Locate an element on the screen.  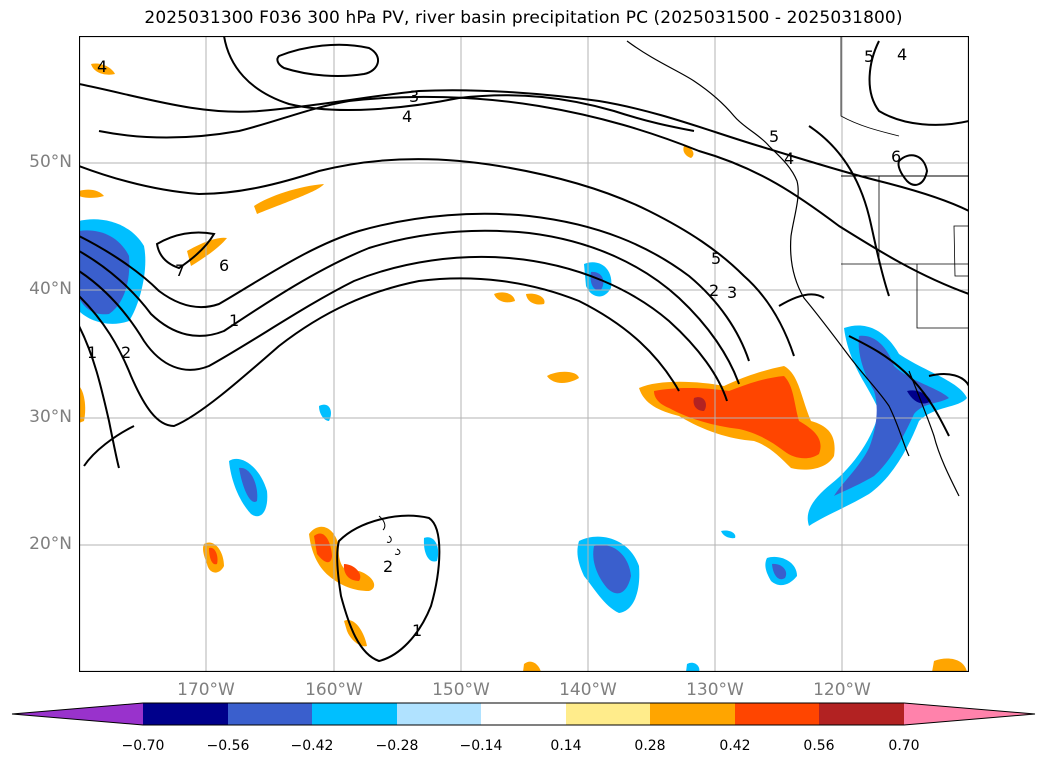
colorbar-tick: −0.42 is located at coordinates (312, 746).